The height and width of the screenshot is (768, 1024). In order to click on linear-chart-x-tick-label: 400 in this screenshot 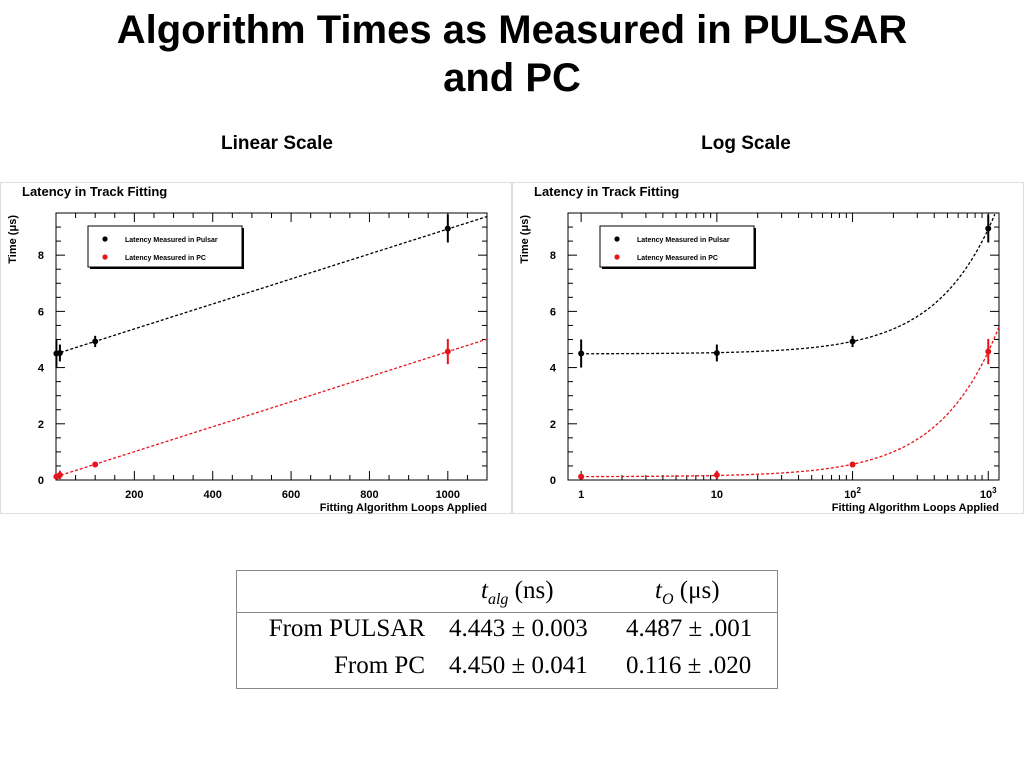, I will do `click(213, 495)`.